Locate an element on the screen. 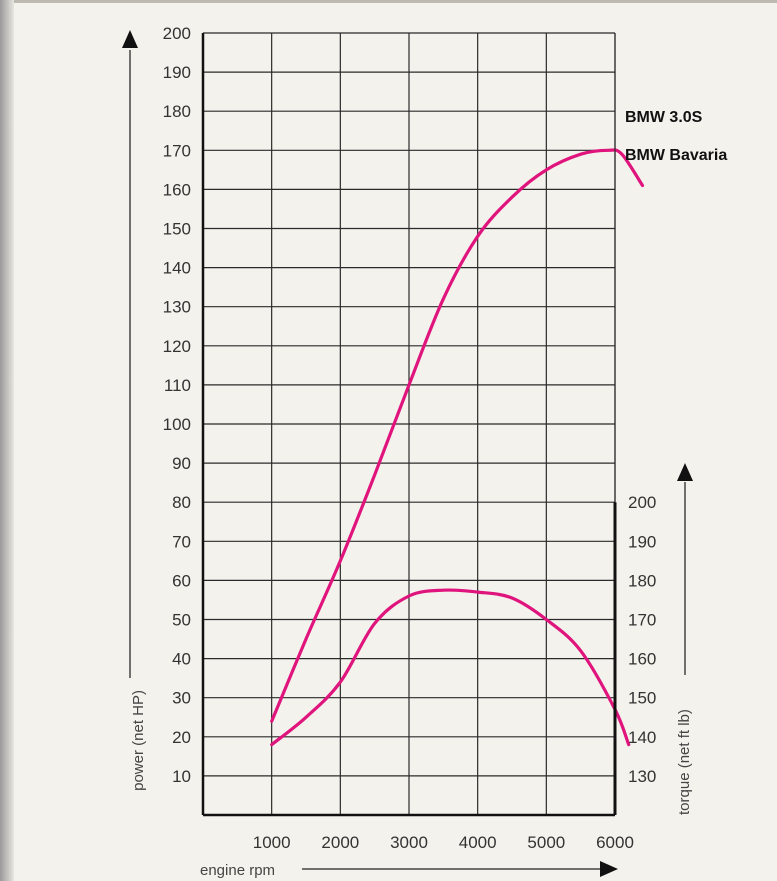 The width and height of the screenshot is (777, 881). left-tick-label: 30 is located at coordinates (181, 698).